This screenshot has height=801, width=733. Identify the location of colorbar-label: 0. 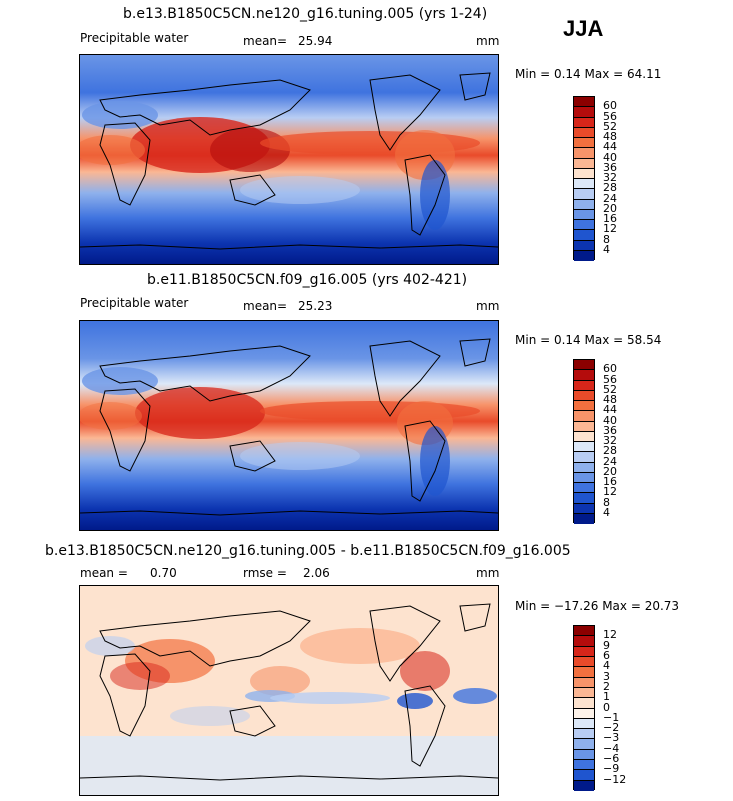
(606, 707).